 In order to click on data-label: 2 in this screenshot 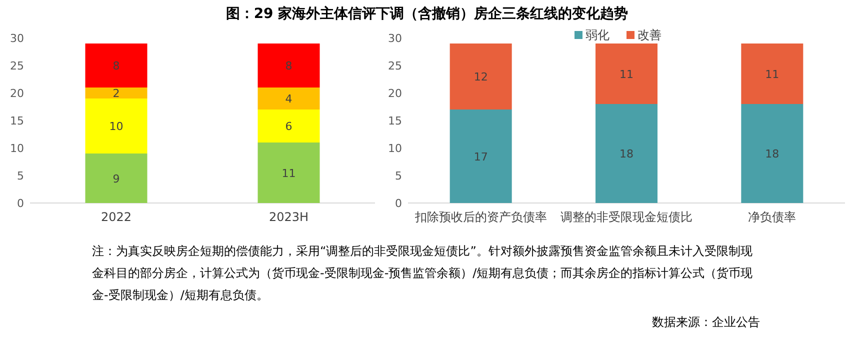, I will do `click(116, 93)`.